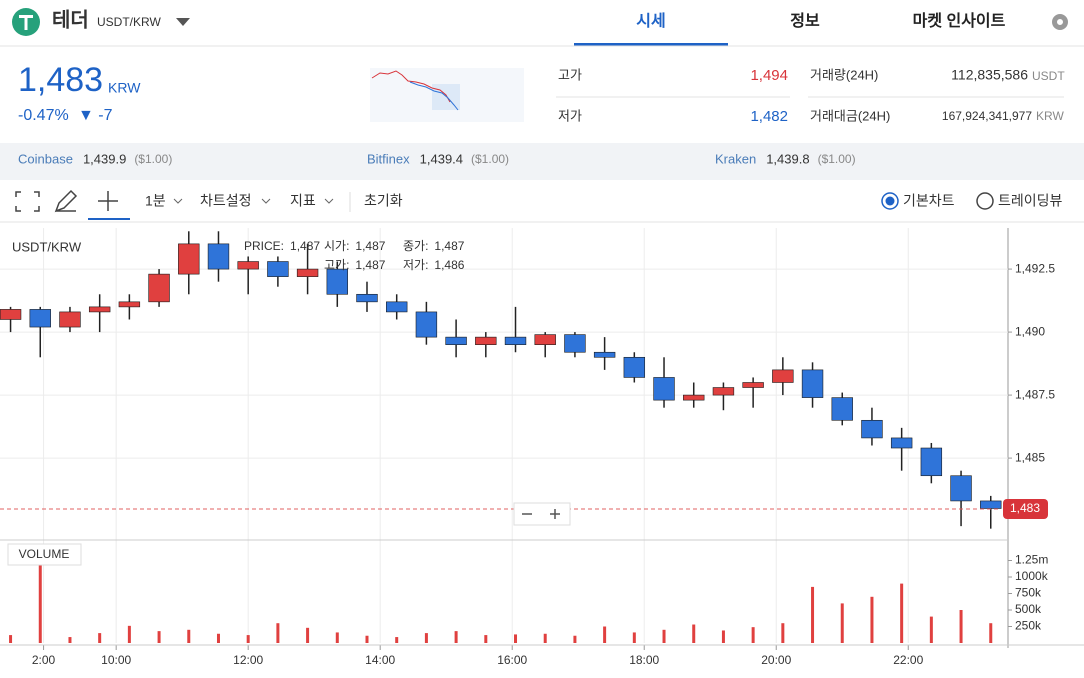 Image resolution: width=1084 pixels, height=678 pixels. Describe the element at coordinates (850, 115) in the screenshot. I see `value-label: 거래대금(24H)` at that location.